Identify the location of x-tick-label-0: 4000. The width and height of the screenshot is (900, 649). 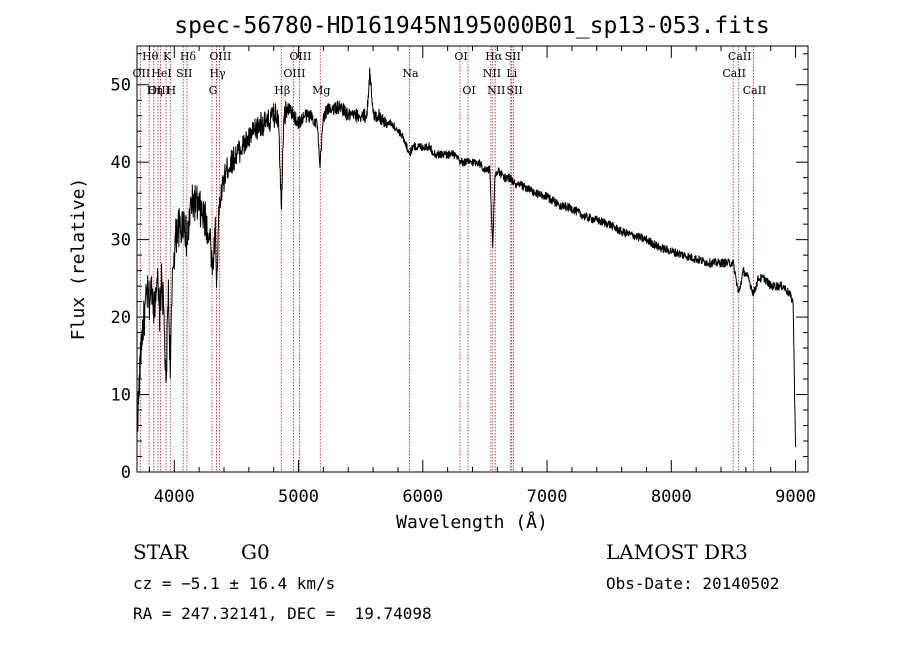
(174, 497).